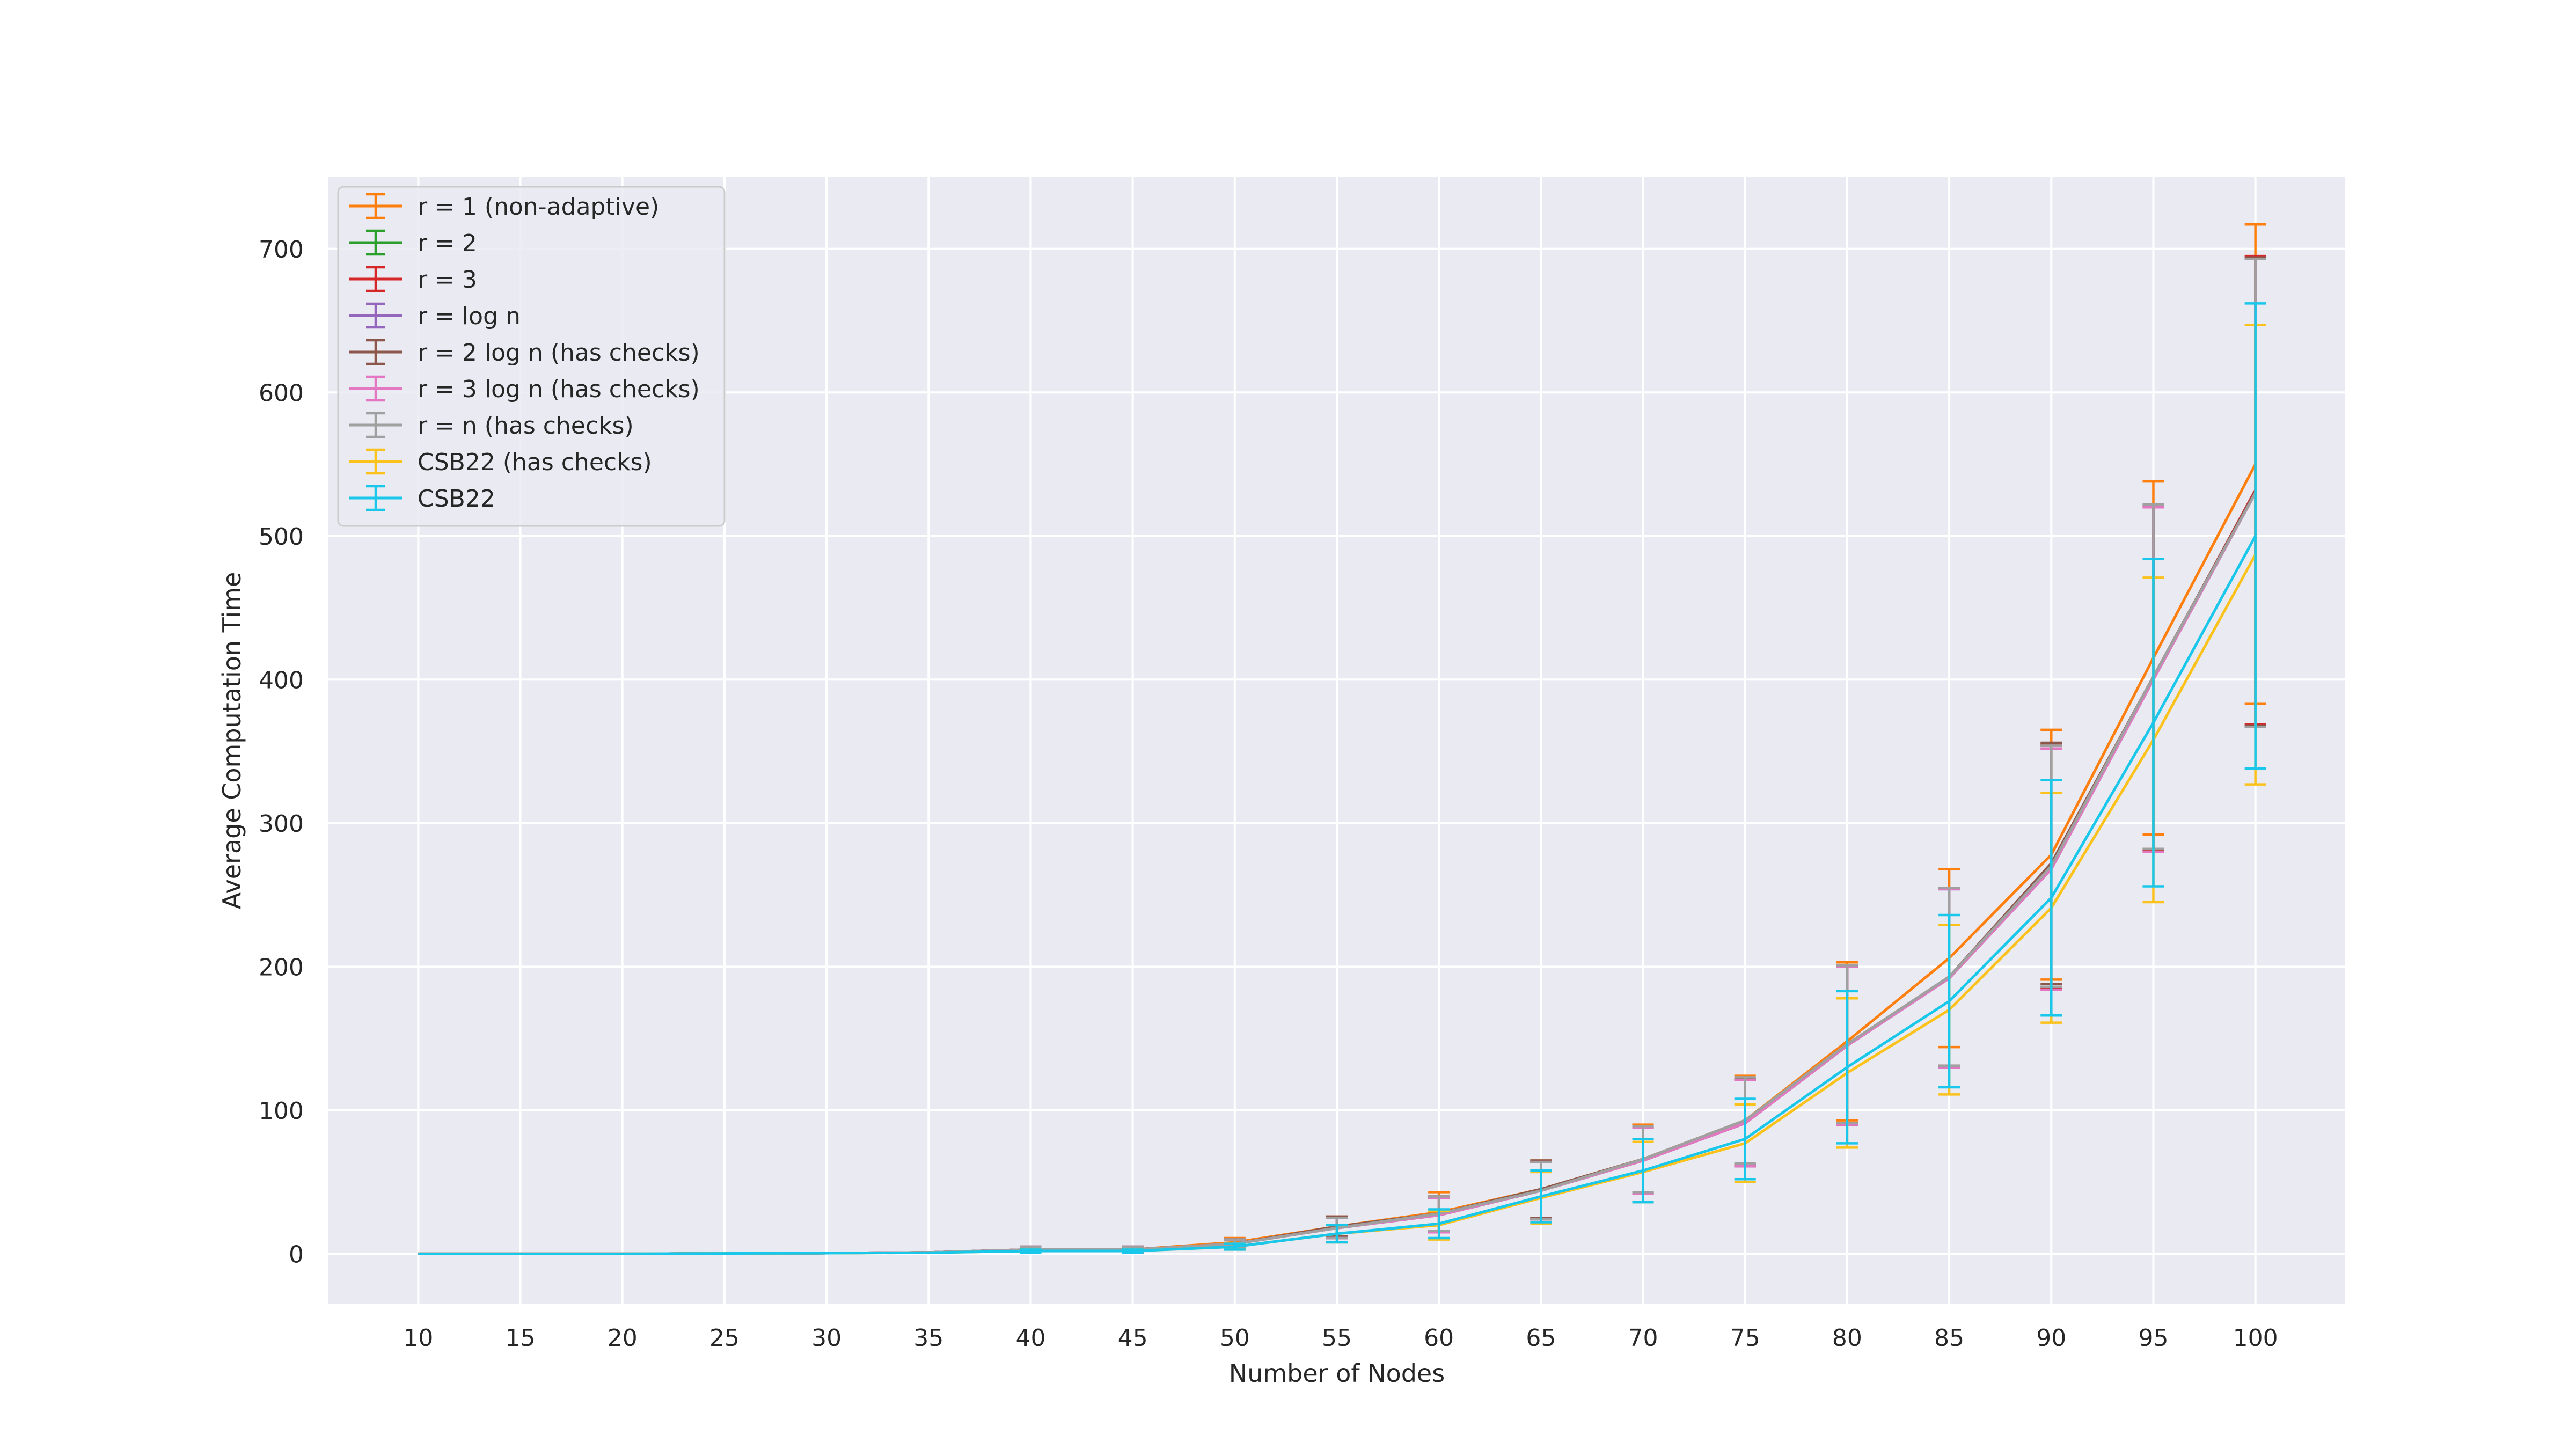  What do you see at coordinates (2153, 1338) in the screenshot?
I see `x-tick-label: 95` at bounding box center [2153, 1338].